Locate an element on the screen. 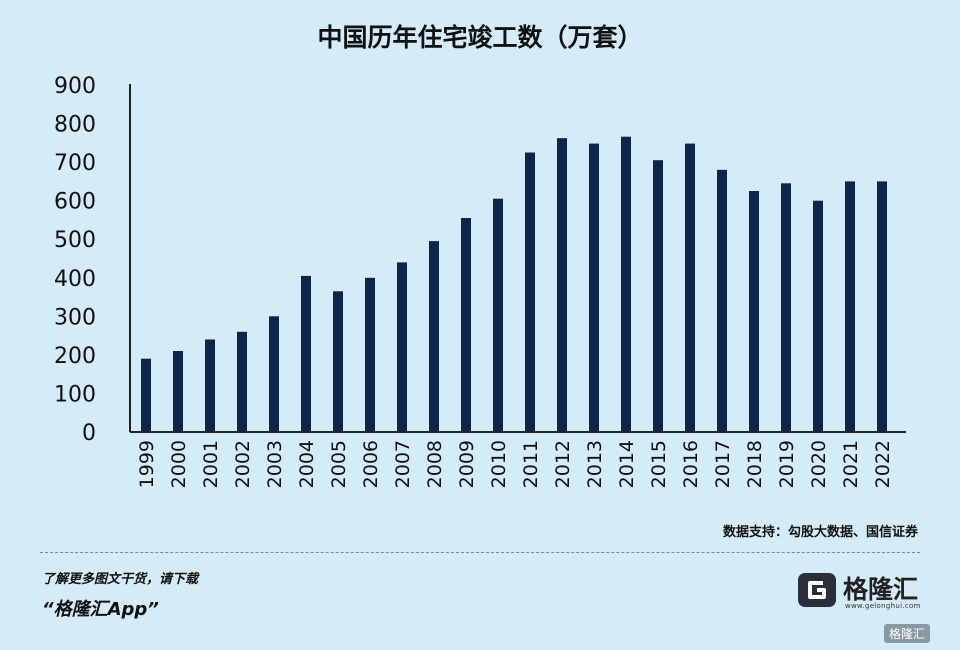 Image resolution: width=960 pixels, height=650 pixels. y-tick-label: 300 is located at coordinates (75, 317).